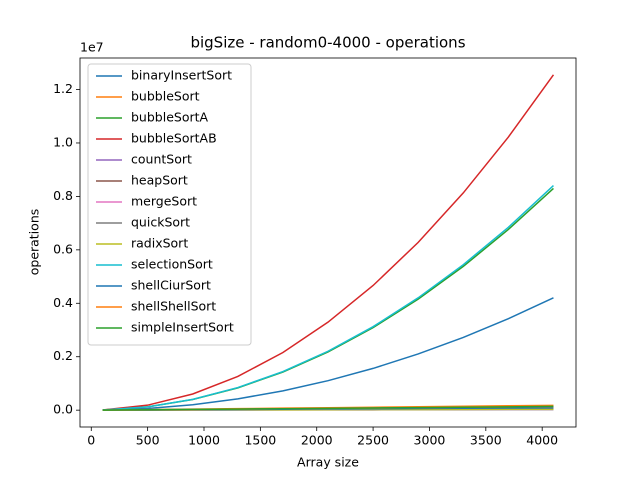 The image size is (640, 480). I want to click on legend-label: bubbleSortAB, so click(174, 138).